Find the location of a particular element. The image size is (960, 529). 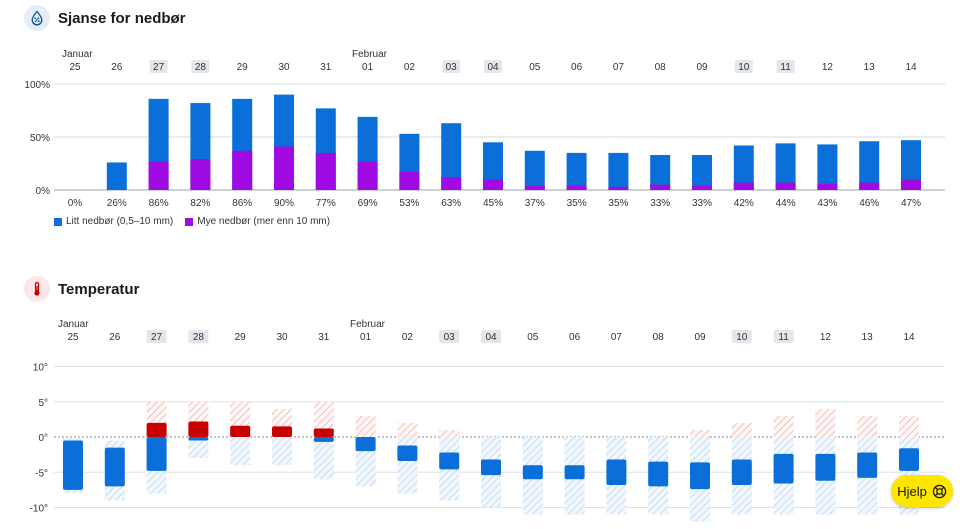

y-tick-label: 50% is located at coordinates (40, 138).